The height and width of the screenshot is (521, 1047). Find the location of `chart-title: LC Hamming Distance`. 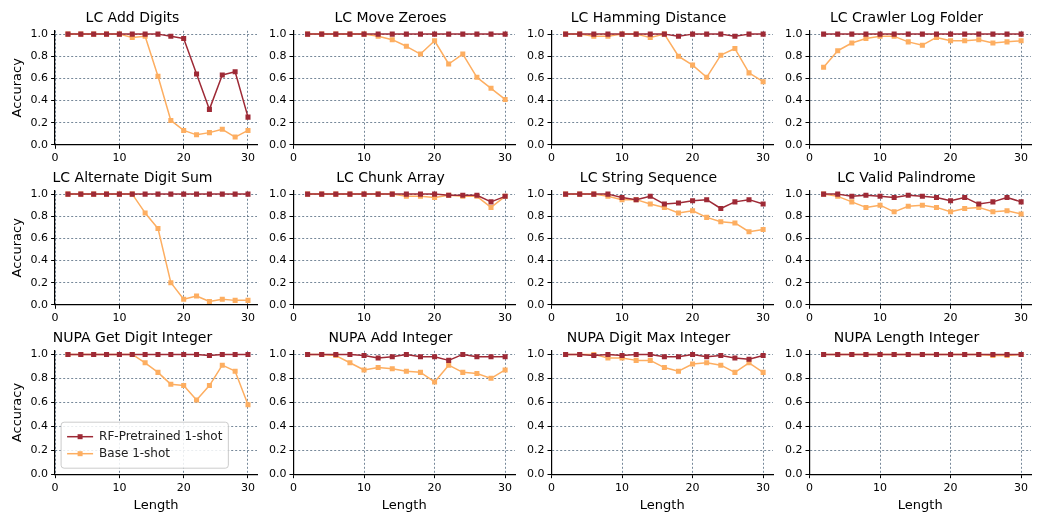

chart-title: LC Hamming Distance is located at coordinates (648, 17).